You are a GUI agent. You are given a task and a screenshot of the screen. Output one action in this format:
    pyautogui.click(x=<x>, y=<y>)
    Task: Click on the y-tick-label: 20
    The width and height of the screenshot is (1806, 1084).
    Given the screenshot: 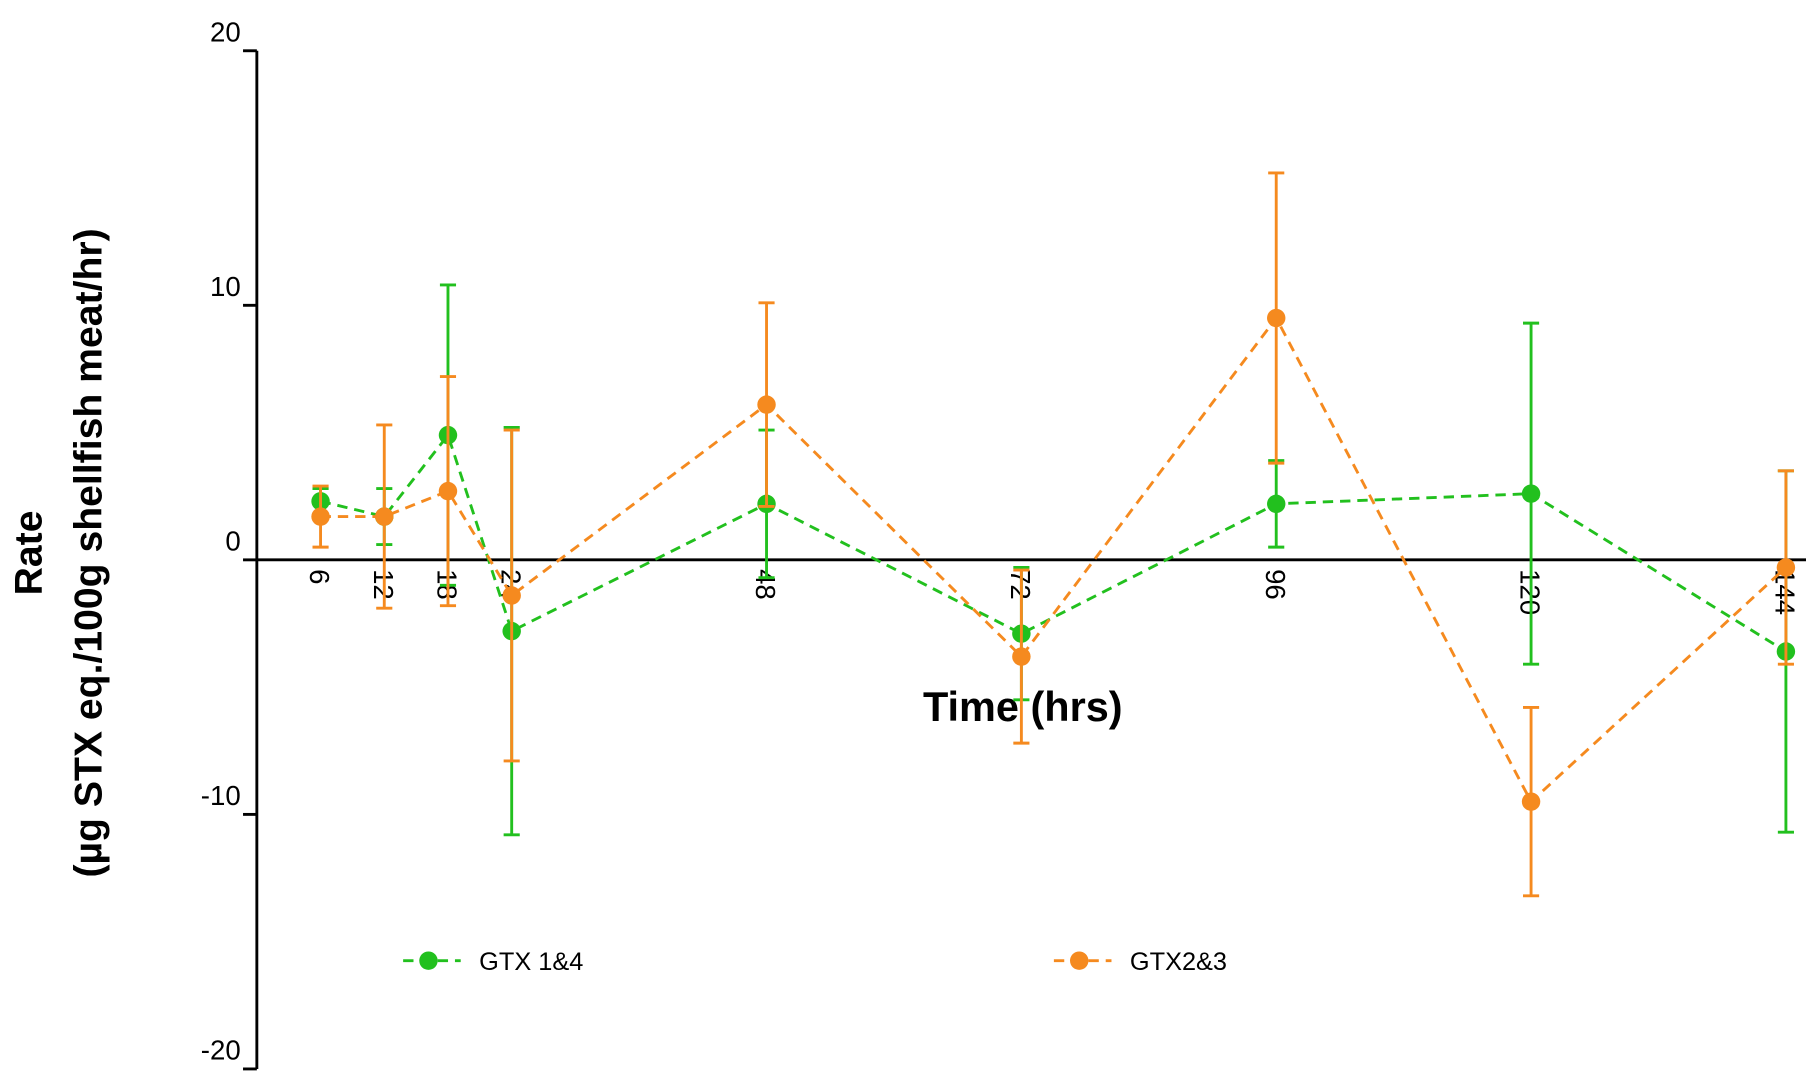 What is the action you would take?
    pyautogui.click(x=225, y=32)
    